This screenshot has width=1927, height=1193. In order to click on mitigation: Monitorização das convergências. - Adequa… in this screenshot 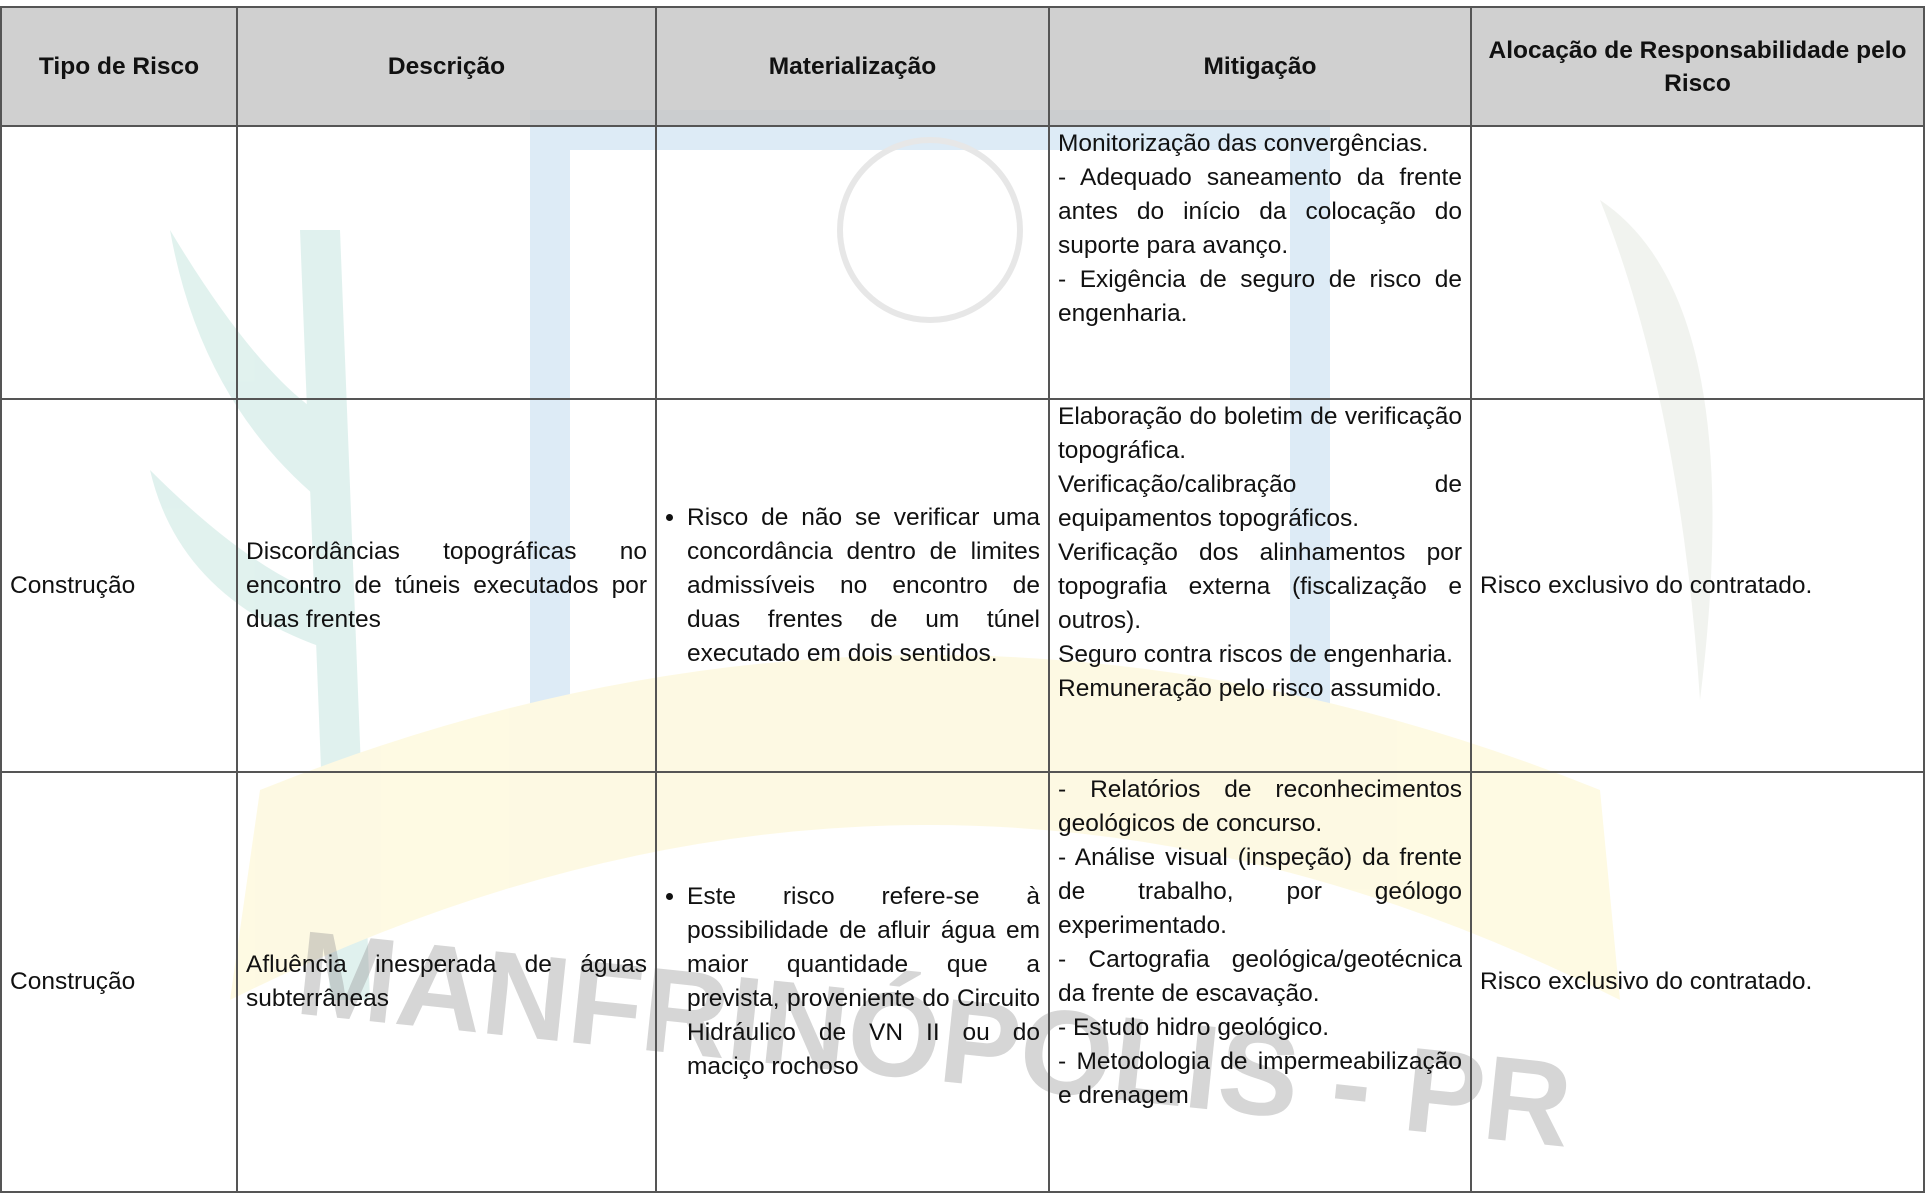, I will do `click(1260, 262)`.